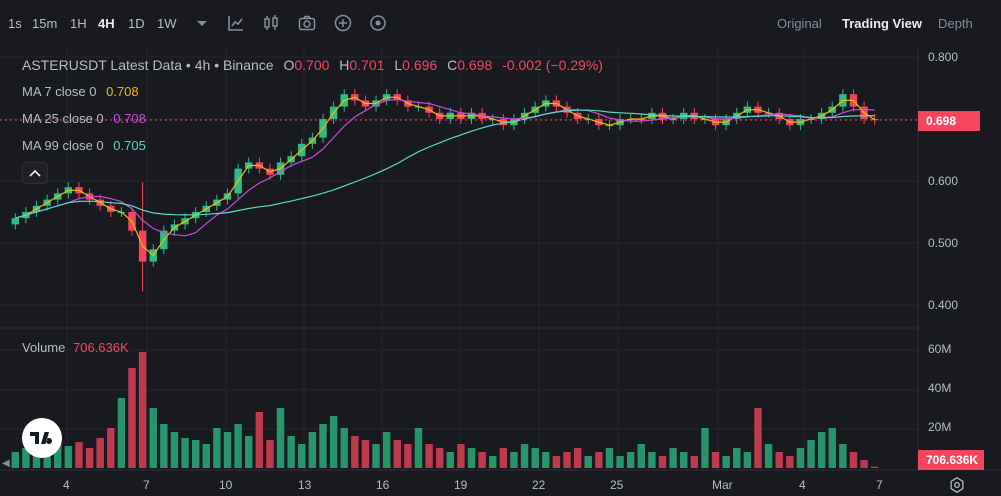 The width and height of the screenshot is (1001, 496). I want to click on interval-1h: 1H, so click(78, 23).